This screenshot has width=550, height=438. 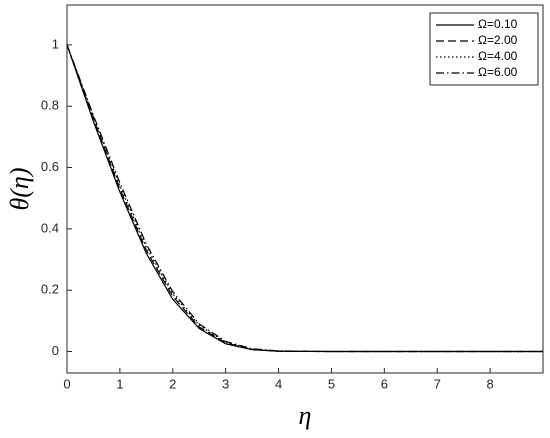 I want to click on x-tick-label: 7, so click(x=437, y=383).